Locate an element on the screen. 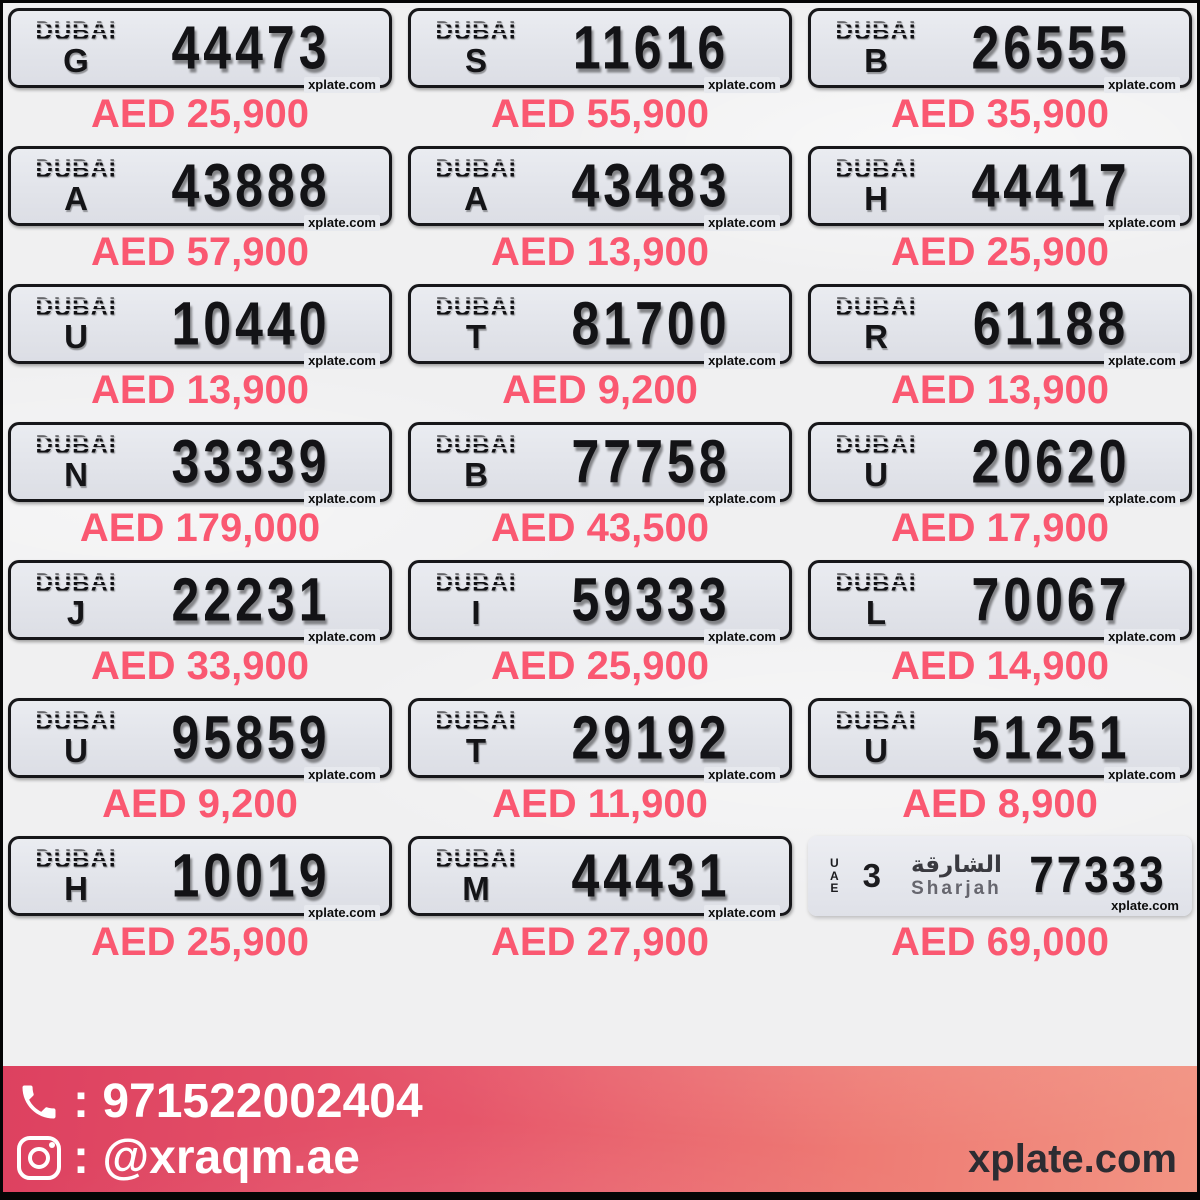  plate-number: 43483 is located at coordinates (651, 186).